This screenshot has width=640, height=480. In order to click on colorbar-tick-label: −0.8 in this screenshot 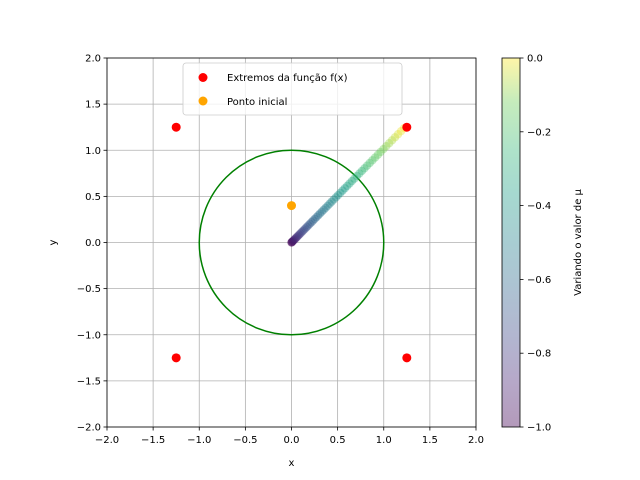, I will do `click(539, 354)`.